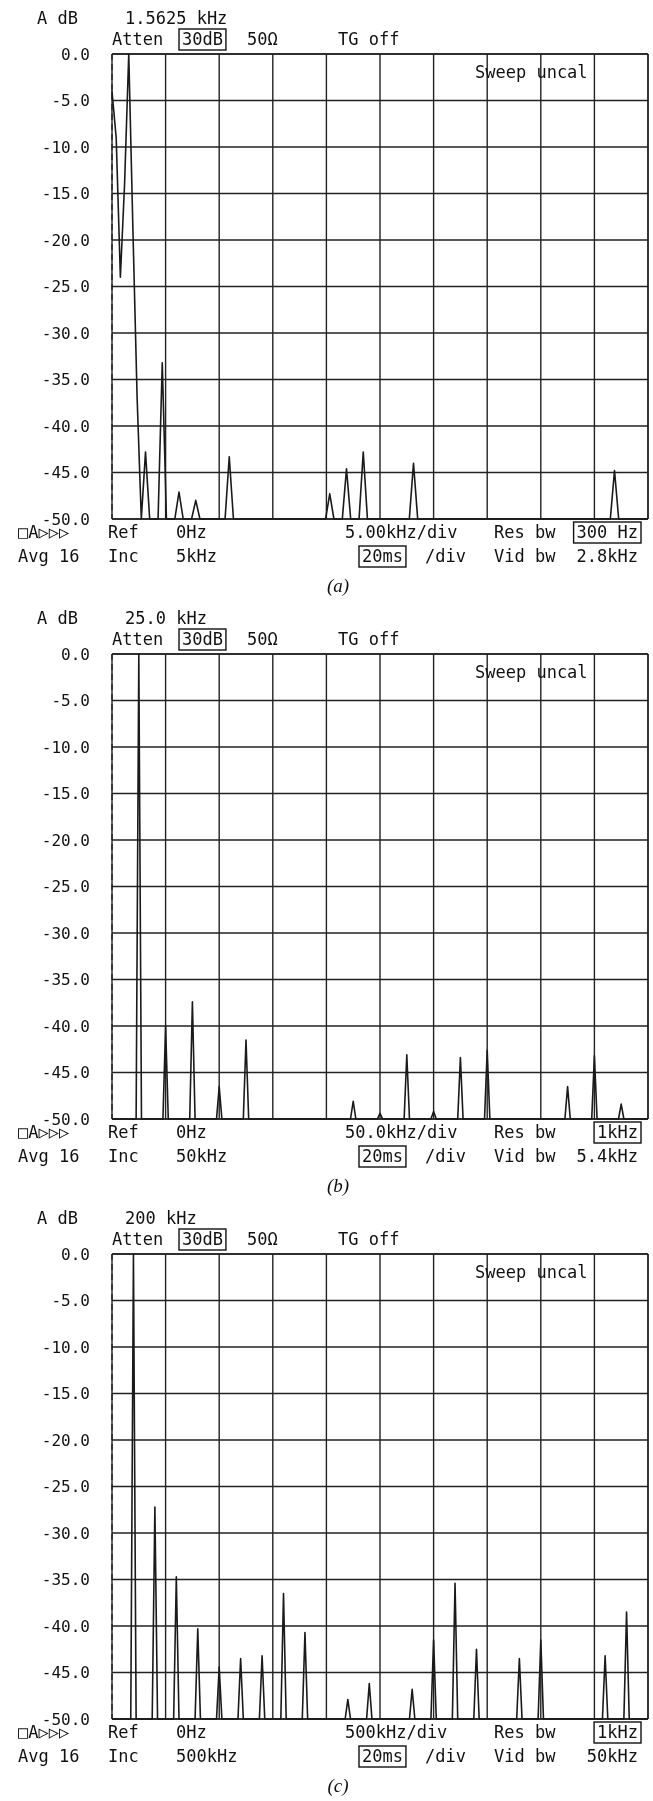 Image resolution: width=653 pixels, height=1801 pixels. What do you see at coordinates (396, 1732) in the screenshot?
I see `text: 500kHz/div` at bounding box center [396, 1732].